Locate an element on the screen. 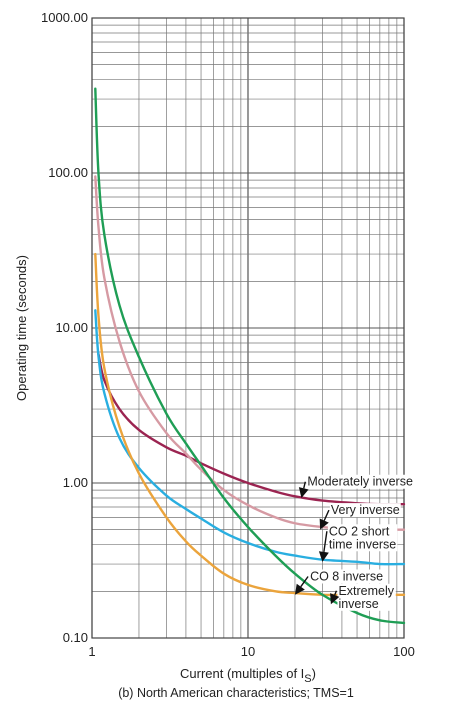 The image size is (472, 716). curve-label-line: CO 8 inverse is located at coordinates (346, 576).